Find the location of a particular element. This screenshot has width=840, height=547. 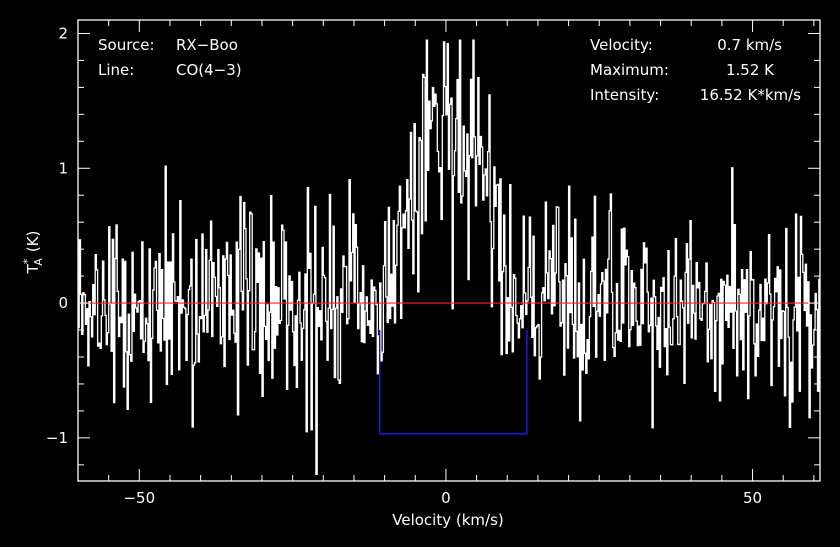

info-source-key: Source: is located at coordinates (126, 45).